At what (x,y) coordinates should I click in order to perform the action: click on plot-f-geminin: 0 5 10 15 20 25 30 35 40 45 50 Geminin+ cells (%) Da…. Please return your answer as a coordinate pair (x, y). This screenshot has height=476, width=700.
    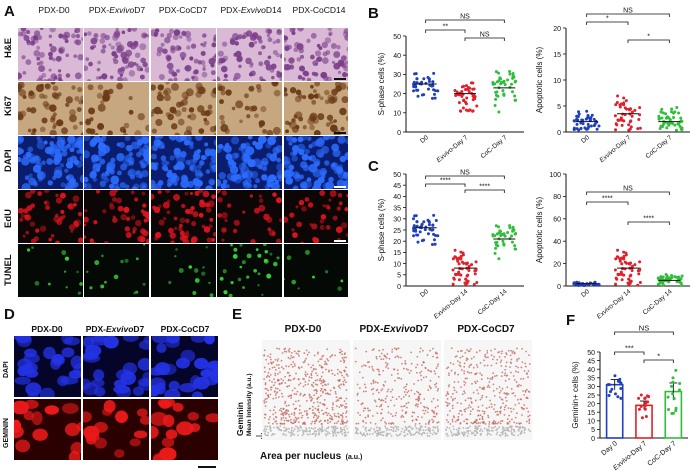
    Looking at the image, I should click on (633, 394).